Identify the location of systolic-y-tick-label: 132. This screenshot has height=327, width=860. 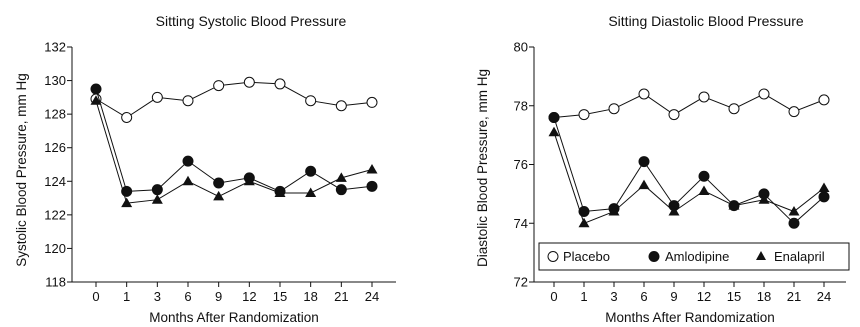
(55, 47).